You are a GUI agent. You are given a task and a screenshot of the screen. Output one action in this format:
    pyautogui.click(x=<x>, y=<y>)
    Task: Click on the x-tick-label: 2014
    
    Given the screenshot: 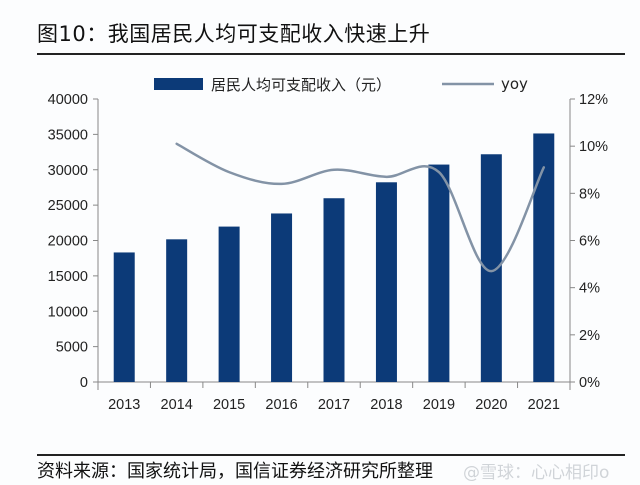 What is the action you would take?
    pyautogui.click(x=177, y=405)
    